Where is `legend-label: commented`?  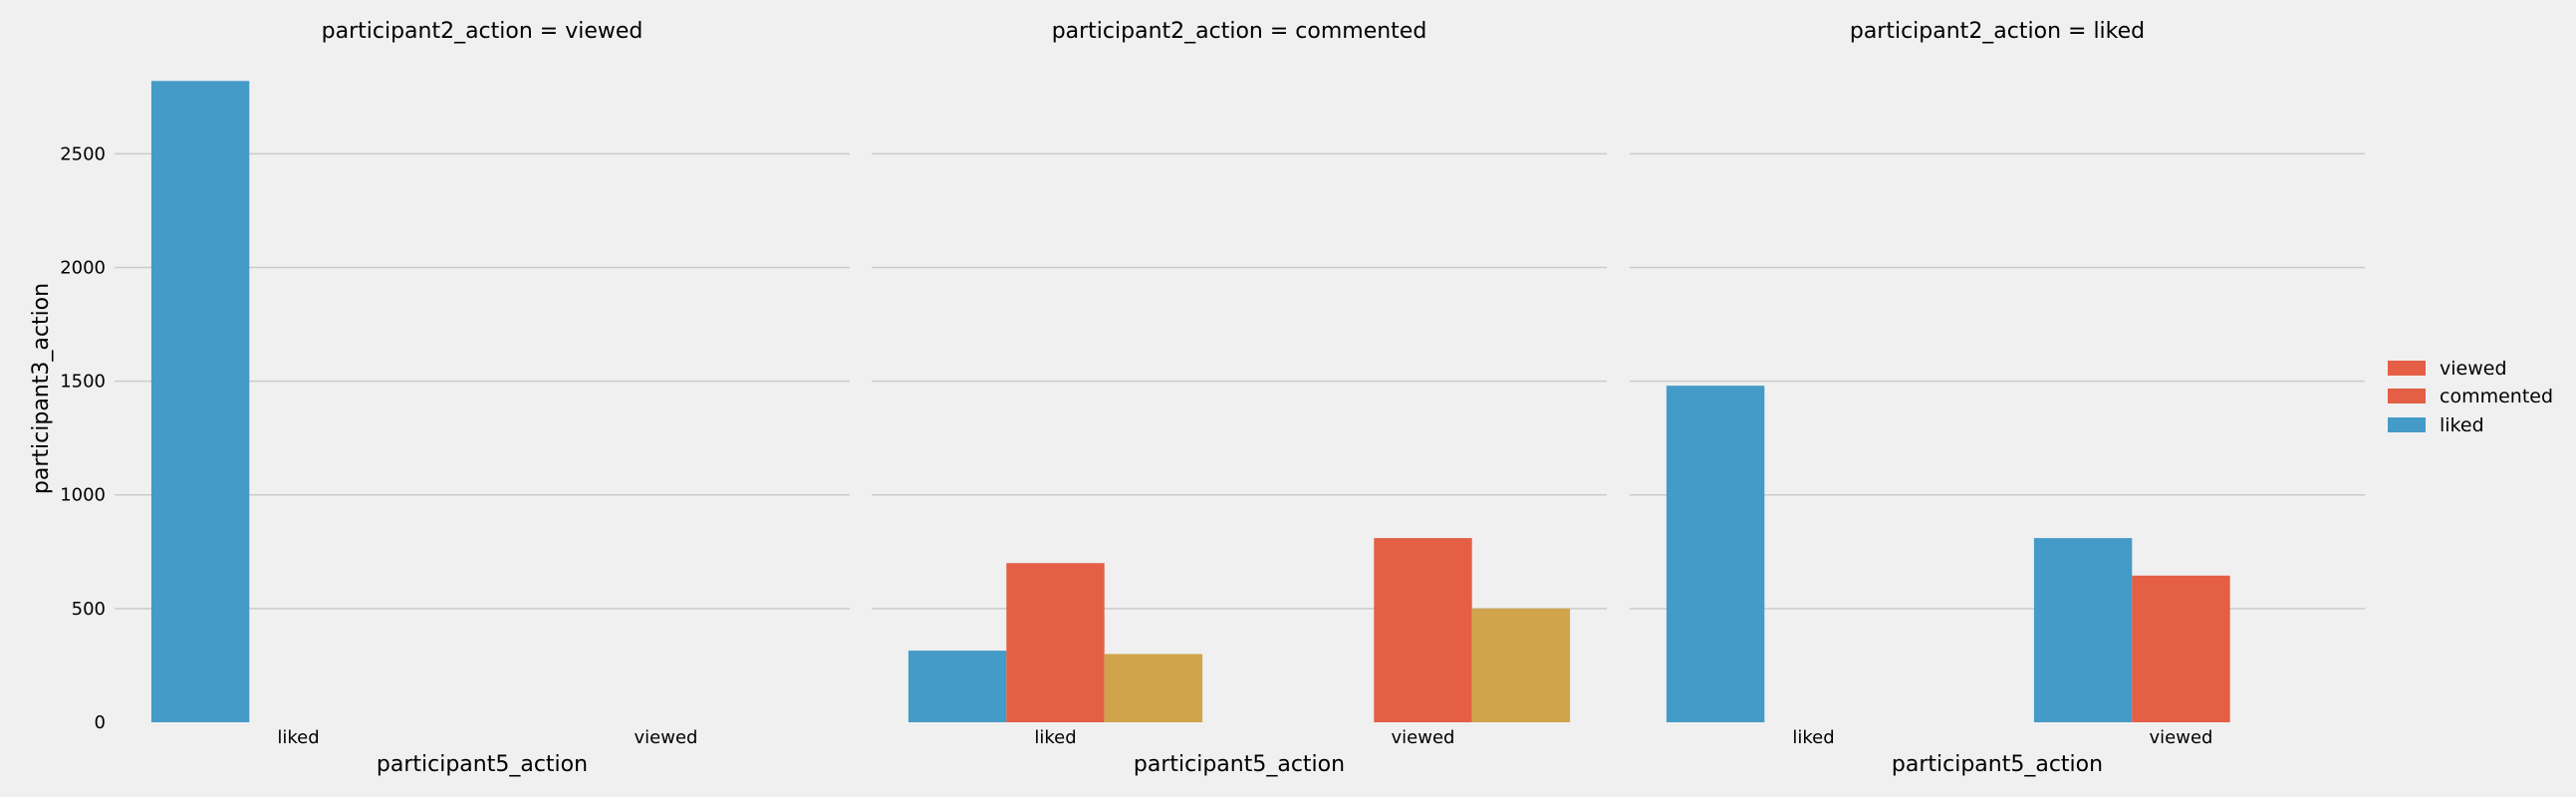
legend-label: commented is located at coordinates (2496, 396).